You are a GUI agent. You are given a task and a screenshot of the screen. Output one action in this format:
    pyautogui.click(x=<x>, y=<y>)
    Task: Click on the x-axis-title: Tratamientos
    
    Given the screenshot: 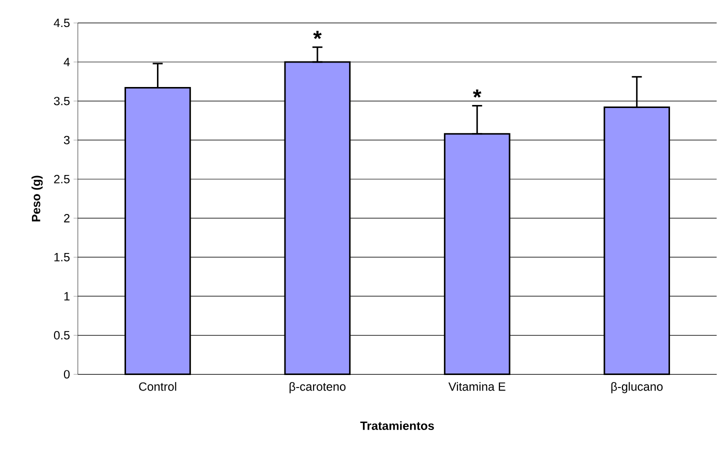 What is the action you would take?
    pyautogui.click(x=397, y=425)
    